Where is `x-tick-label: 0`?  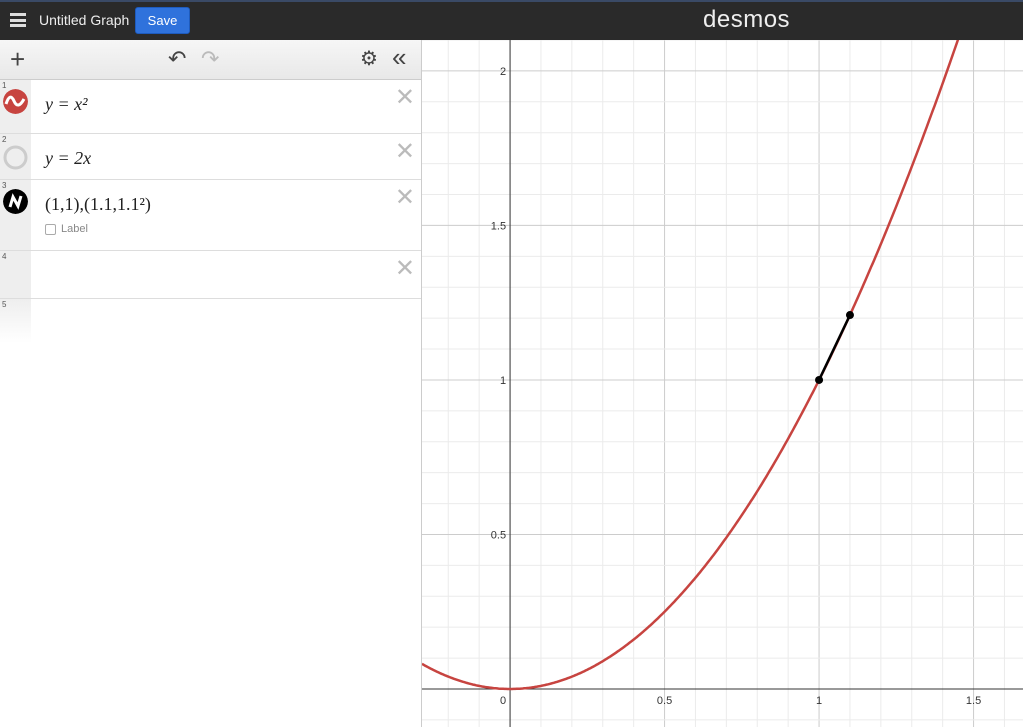
x-tick-label: 0 is located at coordinates (503, 701).